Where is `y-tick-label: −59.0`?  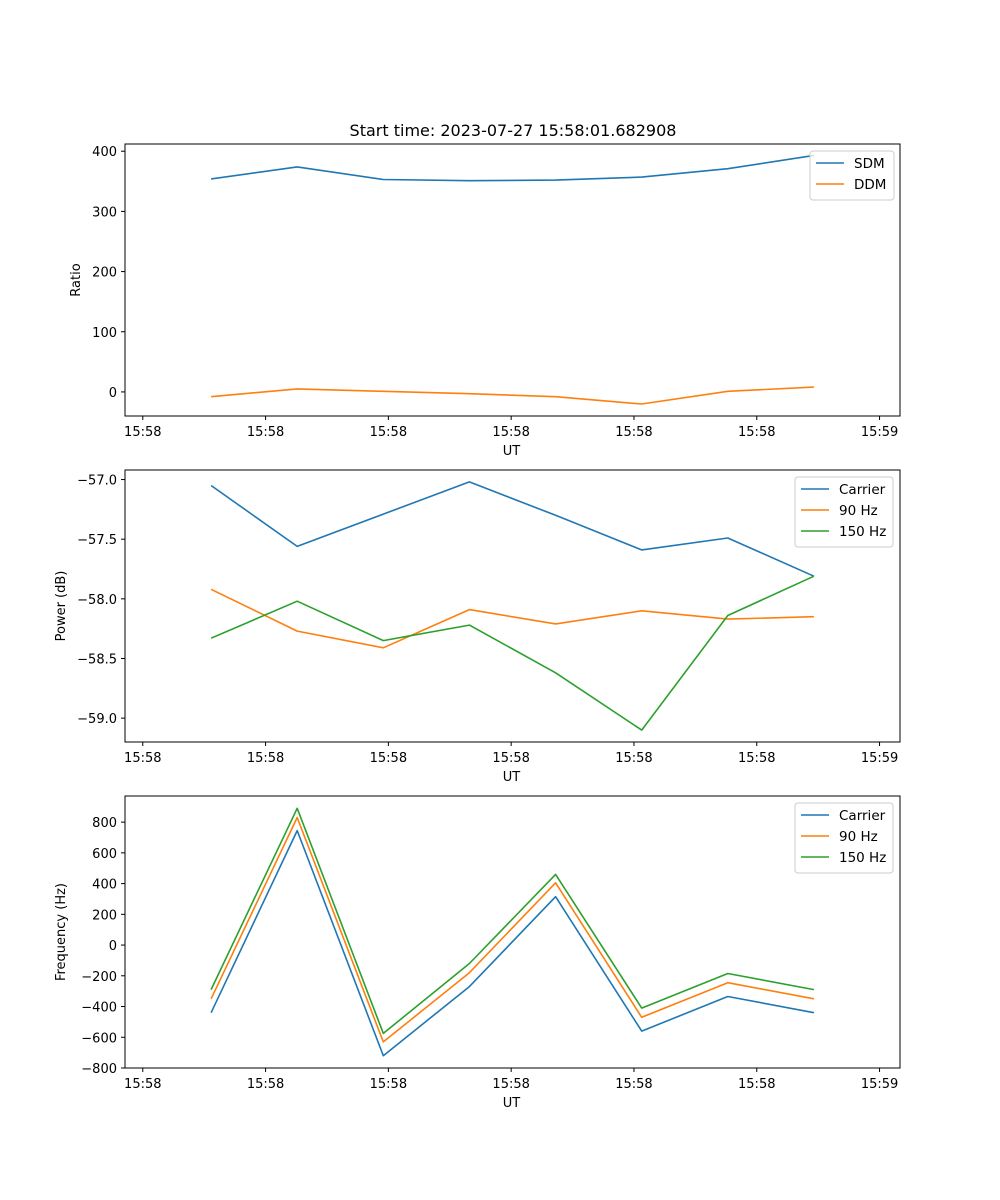 y-tick-label: −59.0 is located at coordinates (97, 719).